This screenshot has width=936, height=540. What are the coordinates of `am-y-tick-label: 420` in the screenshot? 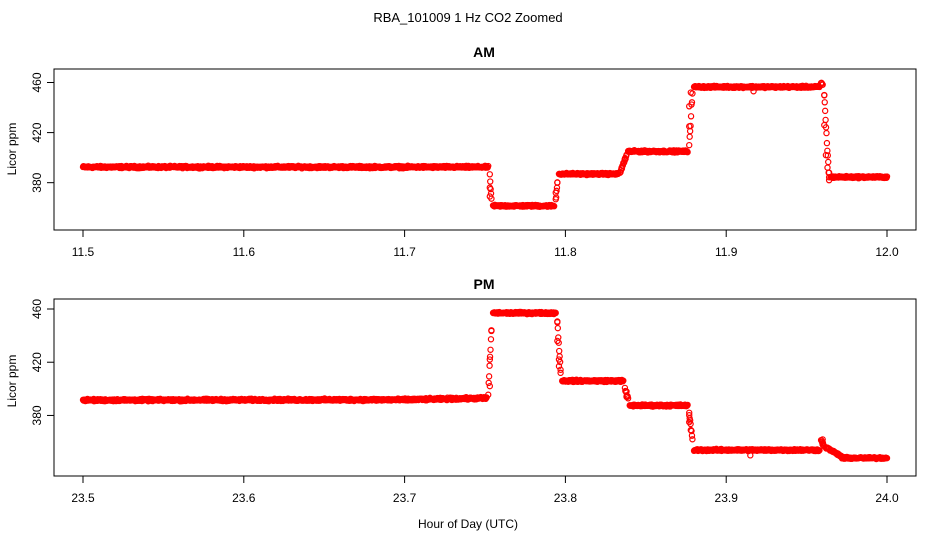 It's located at (37, 132).